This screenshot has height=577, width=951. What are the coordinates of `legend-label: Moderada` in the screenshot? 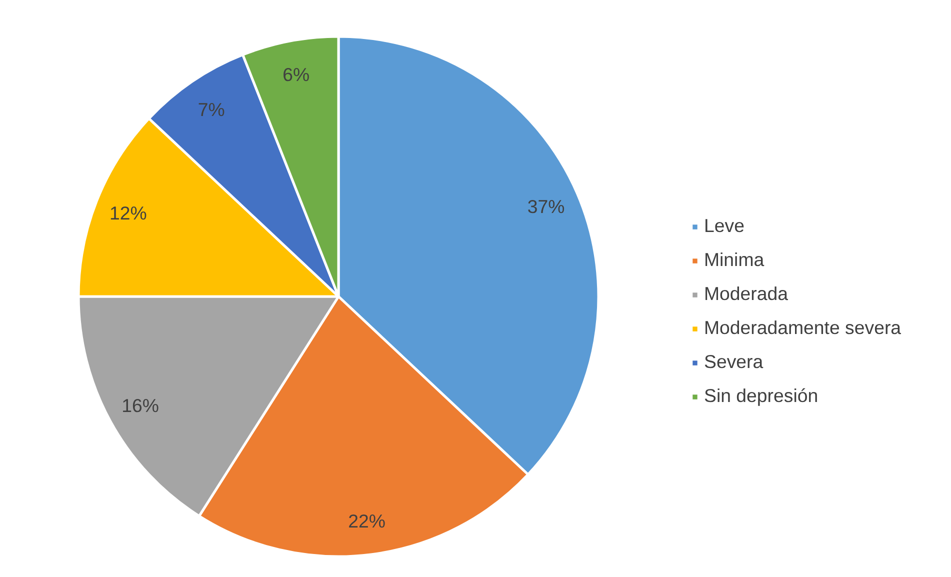 It's located at (746, 294).